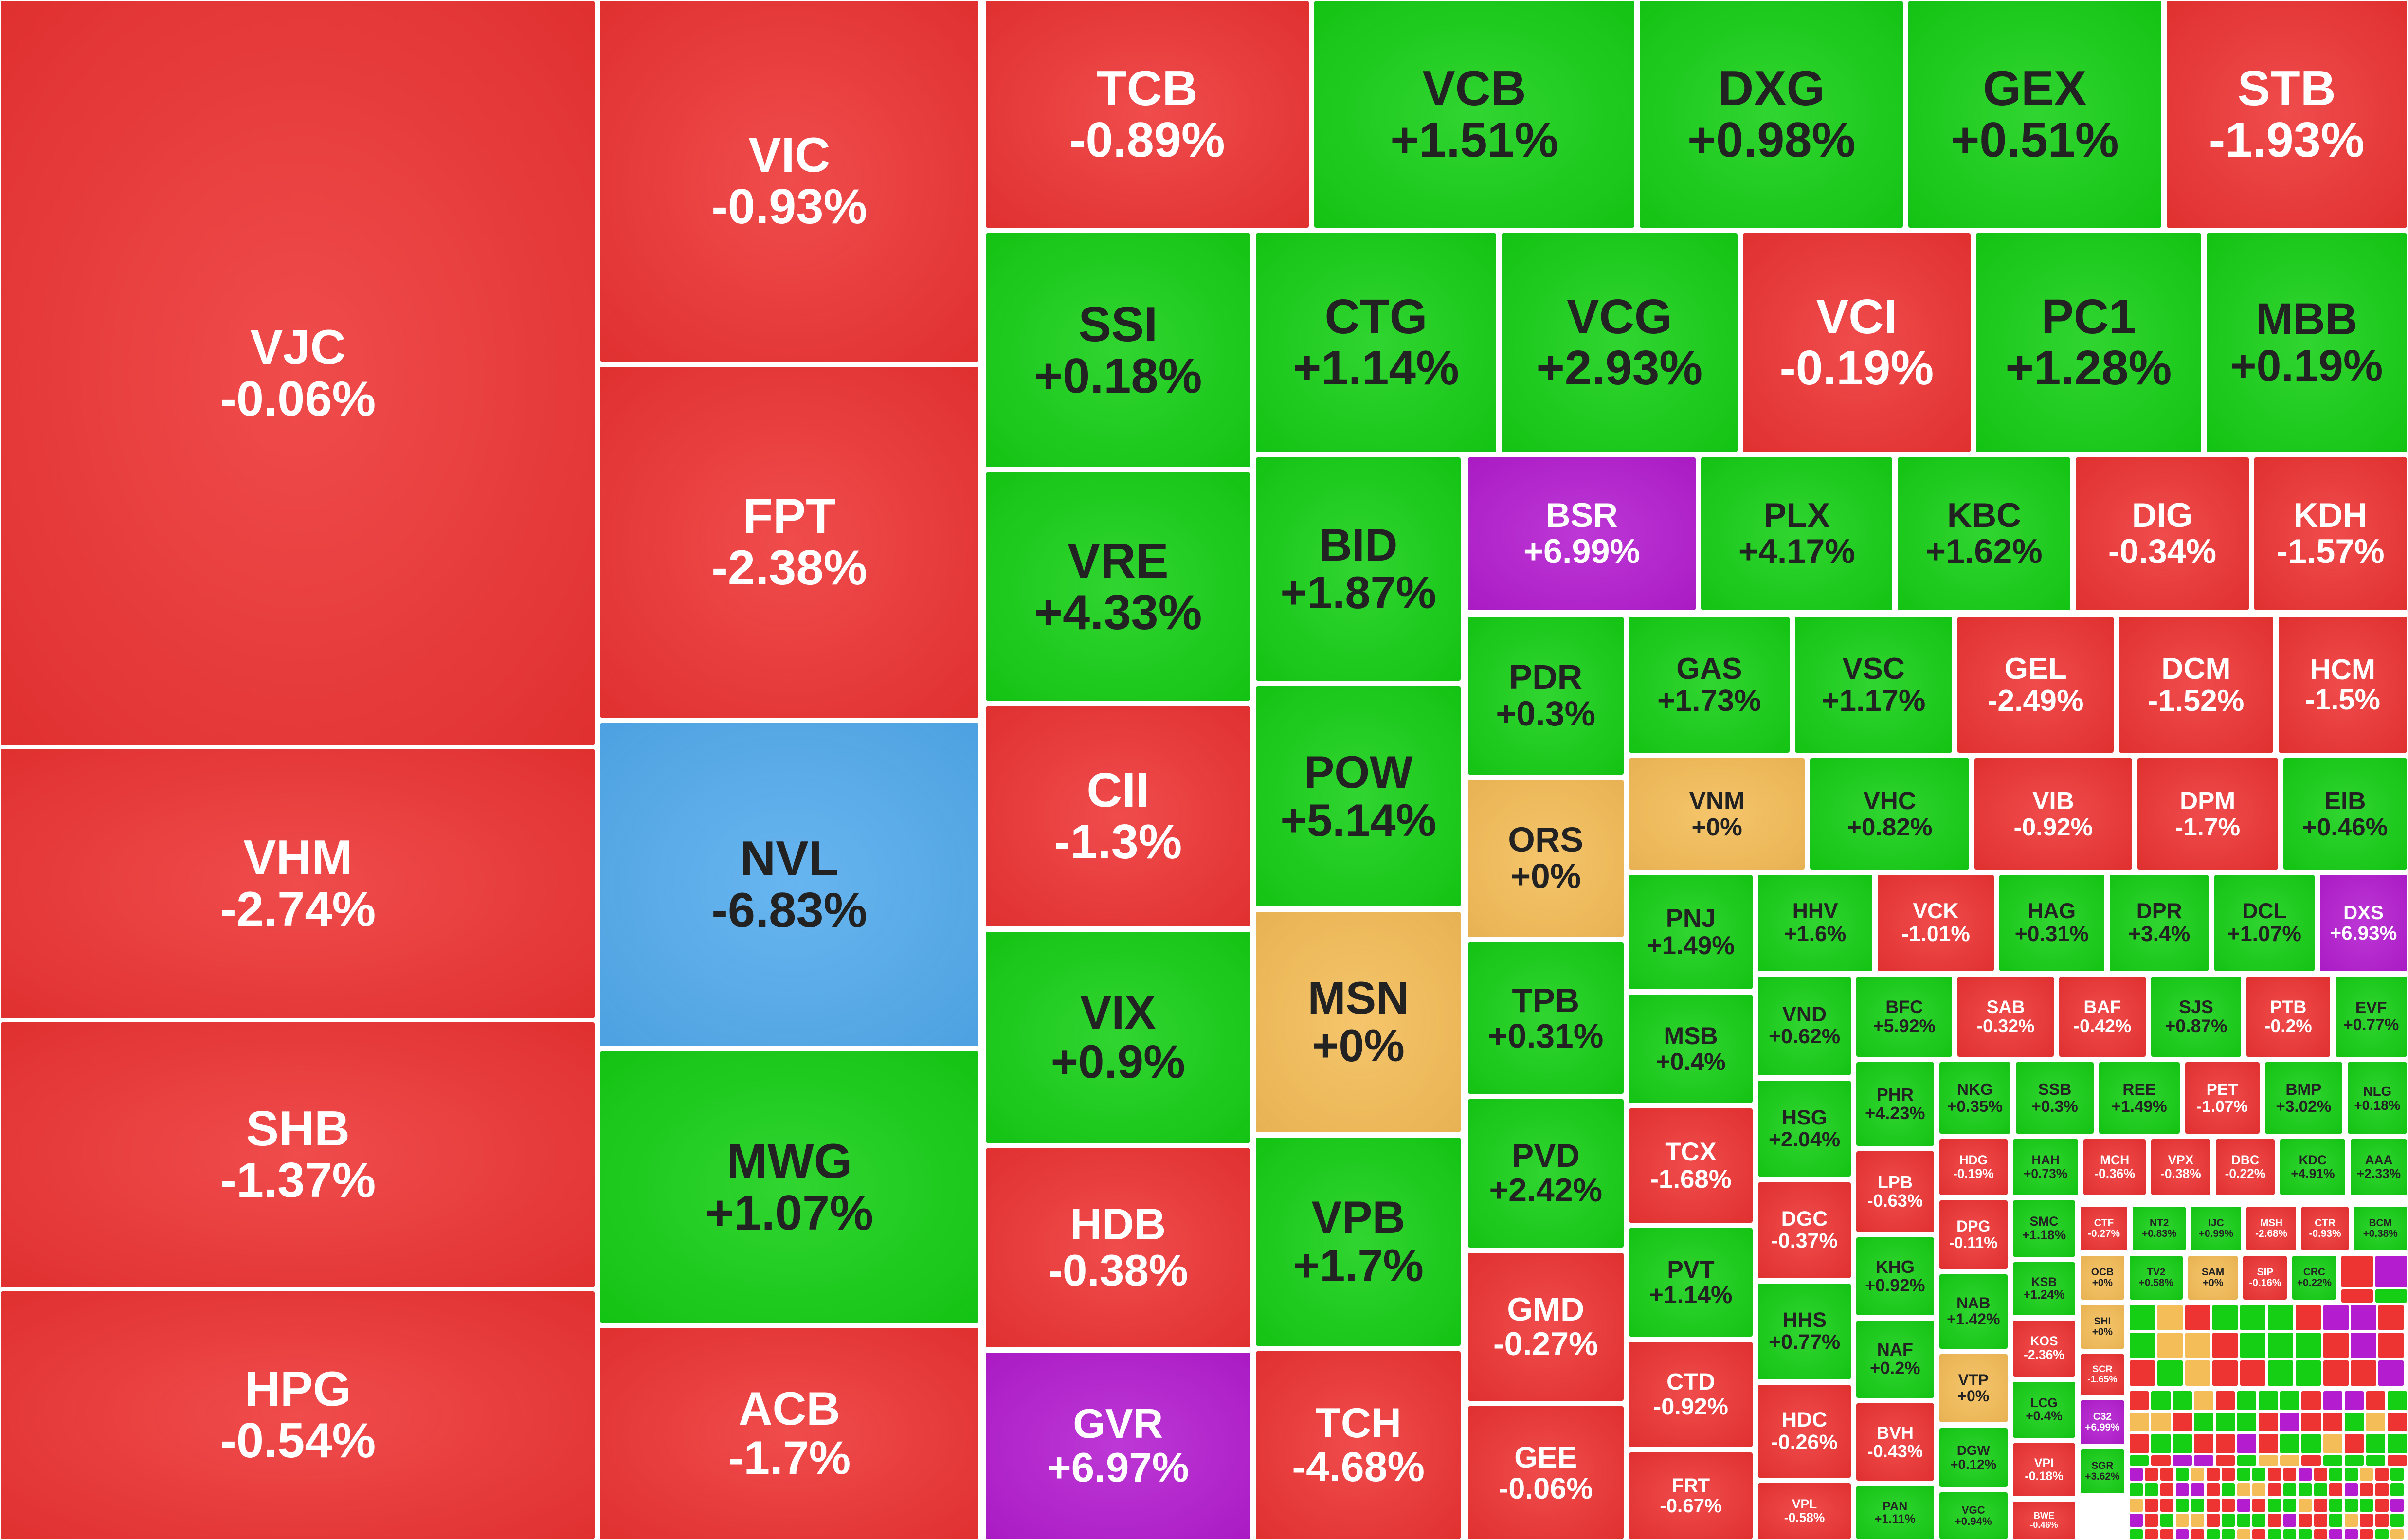 The height and width of the screenshot is (1540, 2408). I want to click on change: -0.63%, so click(1895, 1201).